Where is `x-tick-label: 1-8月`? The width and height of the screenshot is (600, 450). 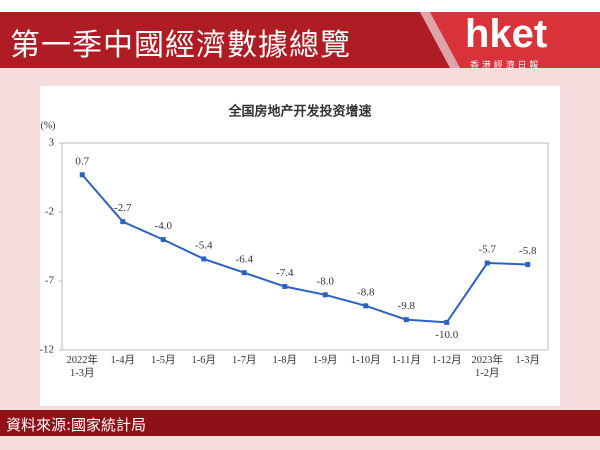
x-tick-label: 1-8月 is located at coordinates (285, 360).